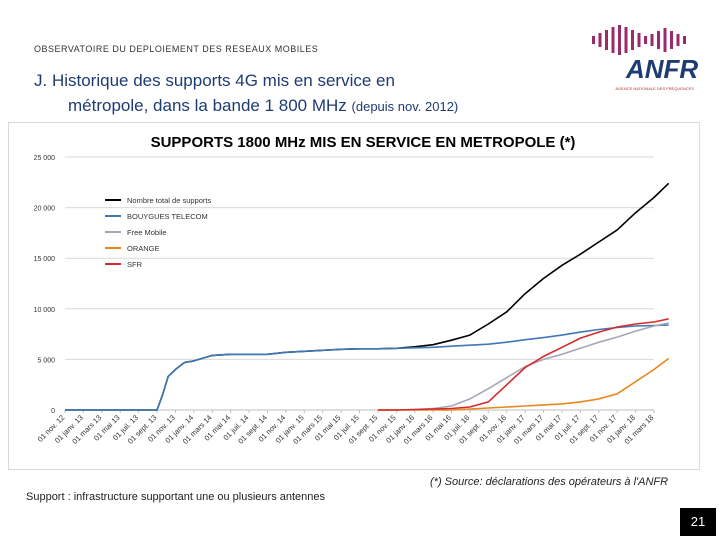 The height and width of the screenshot is (540, 720). What do you see at coordinates (169, 200) in the screenshot?
I see `legend-label: Nombre total de supports` at bounding box center [169, 200].